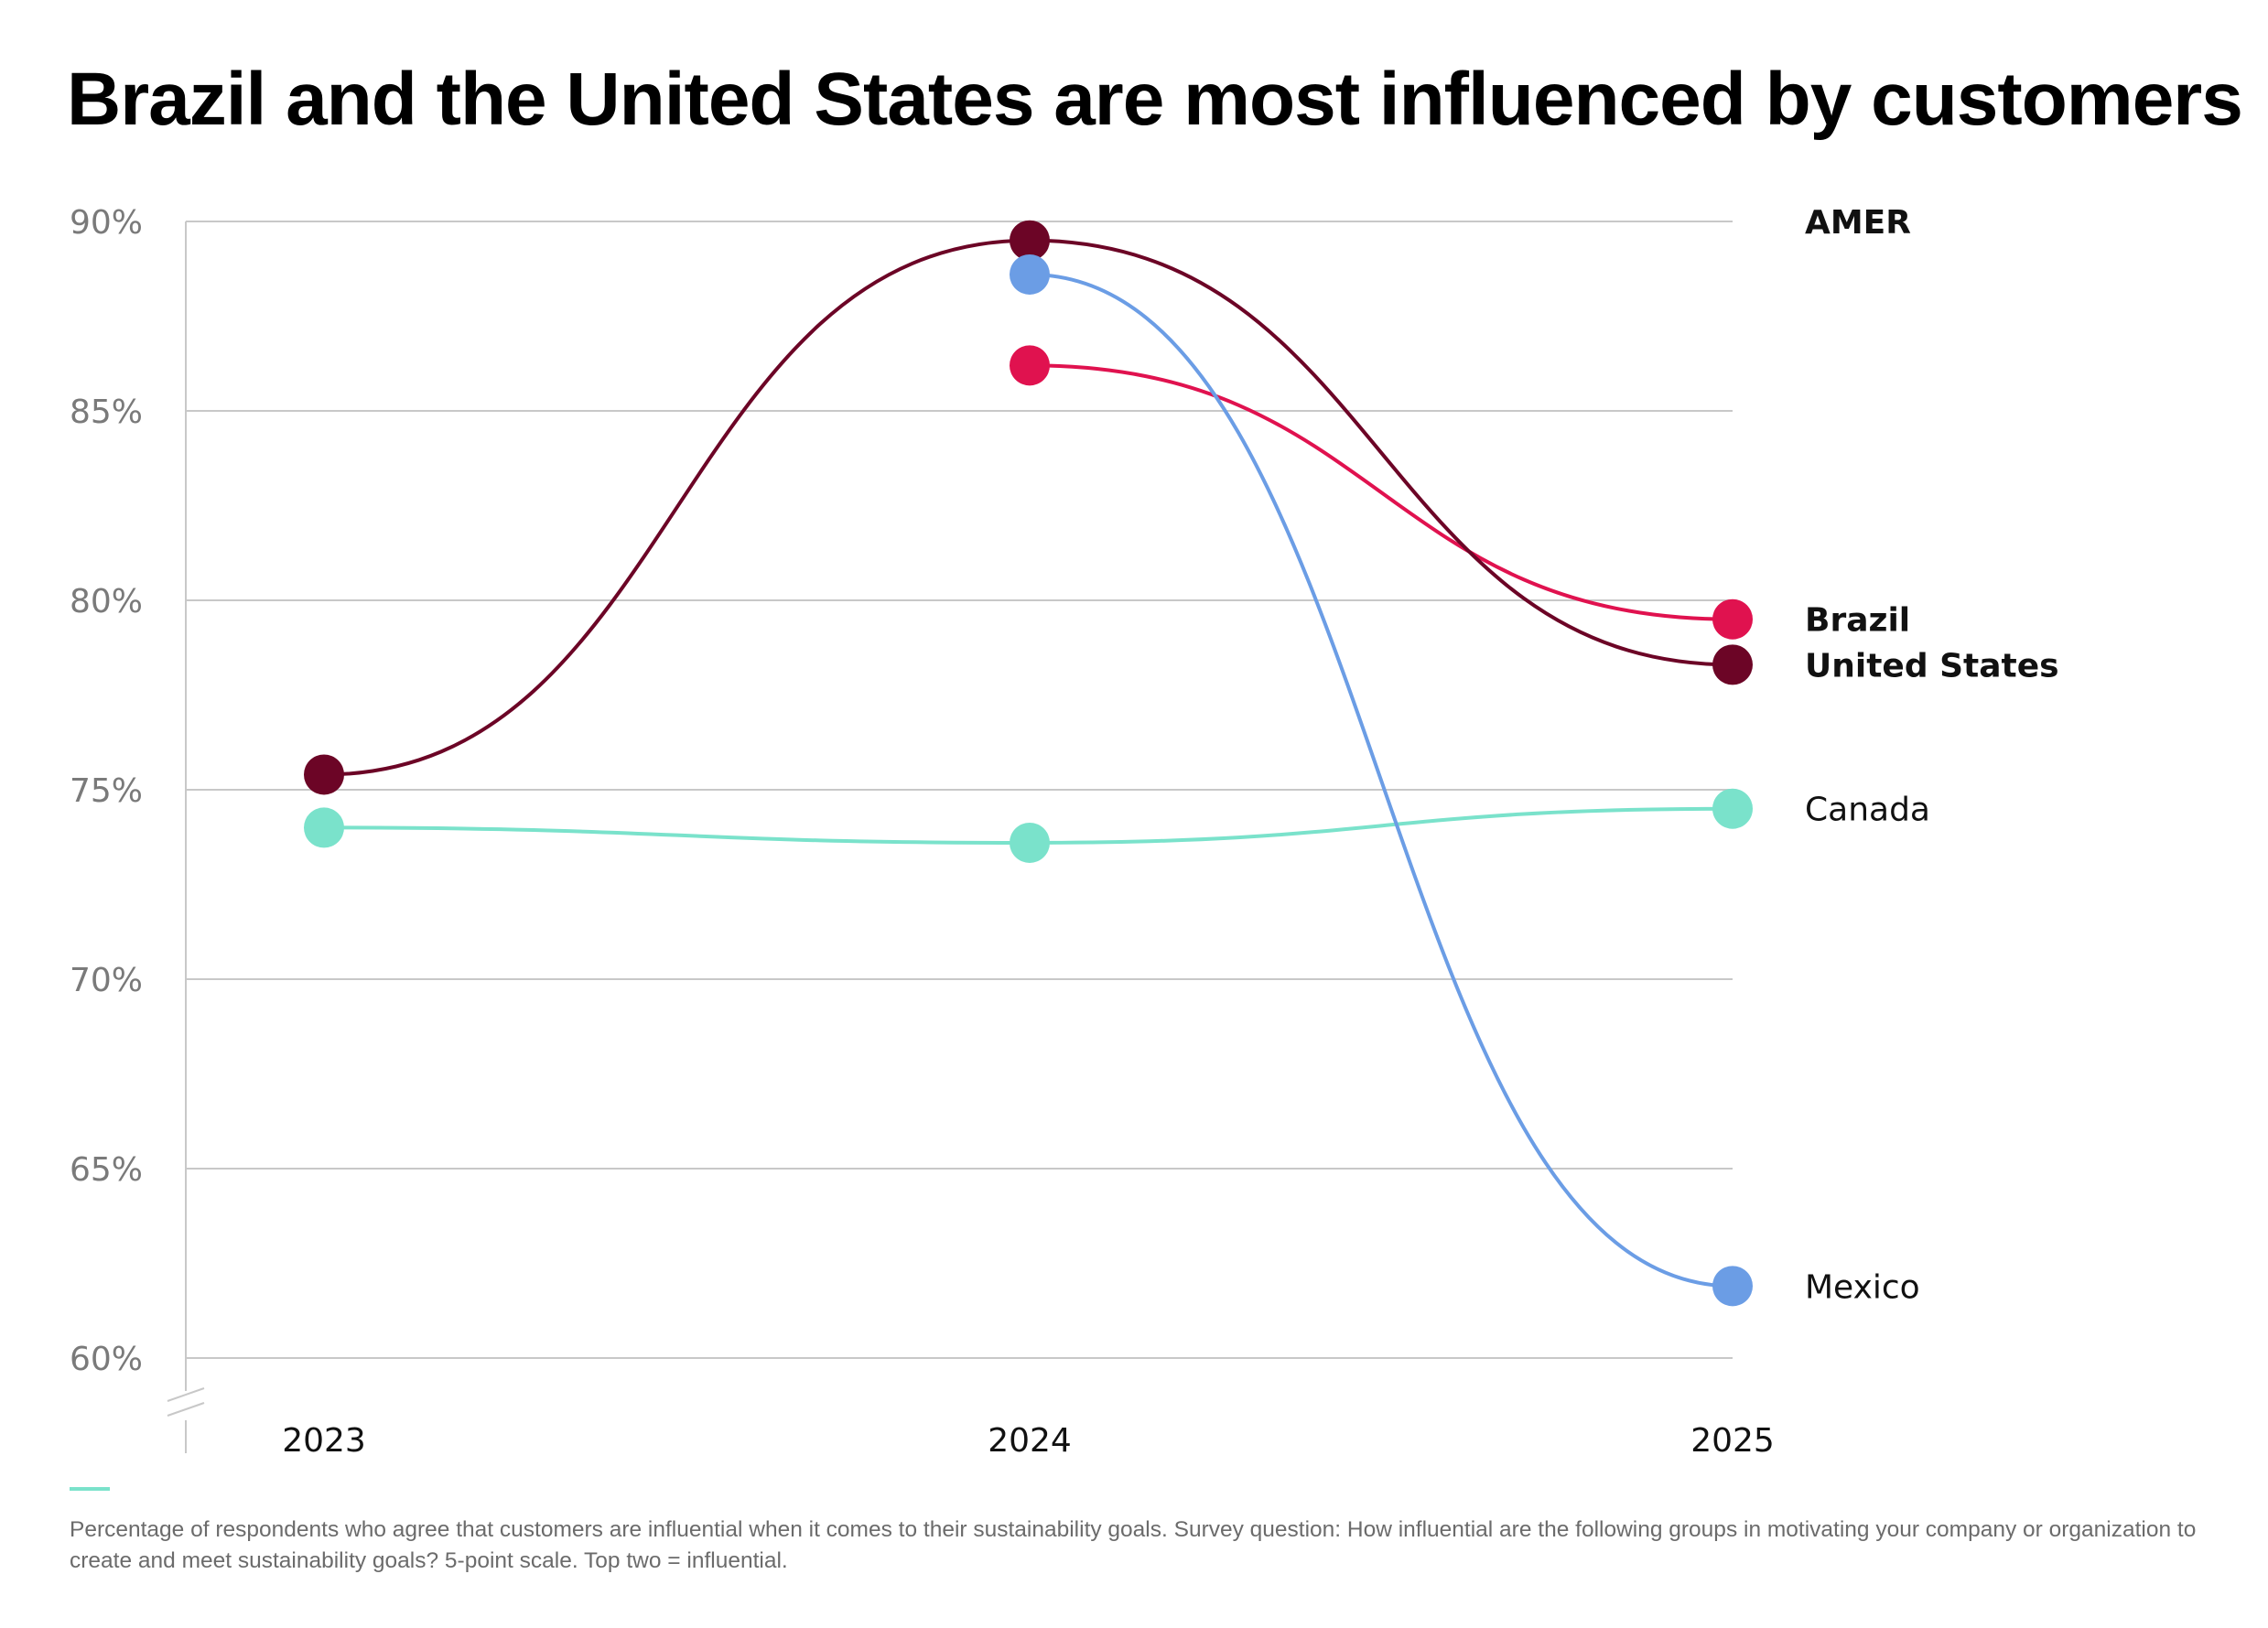 The image size is (2268, 1628). I want to click on point-canada-2023, so click(324, 828).